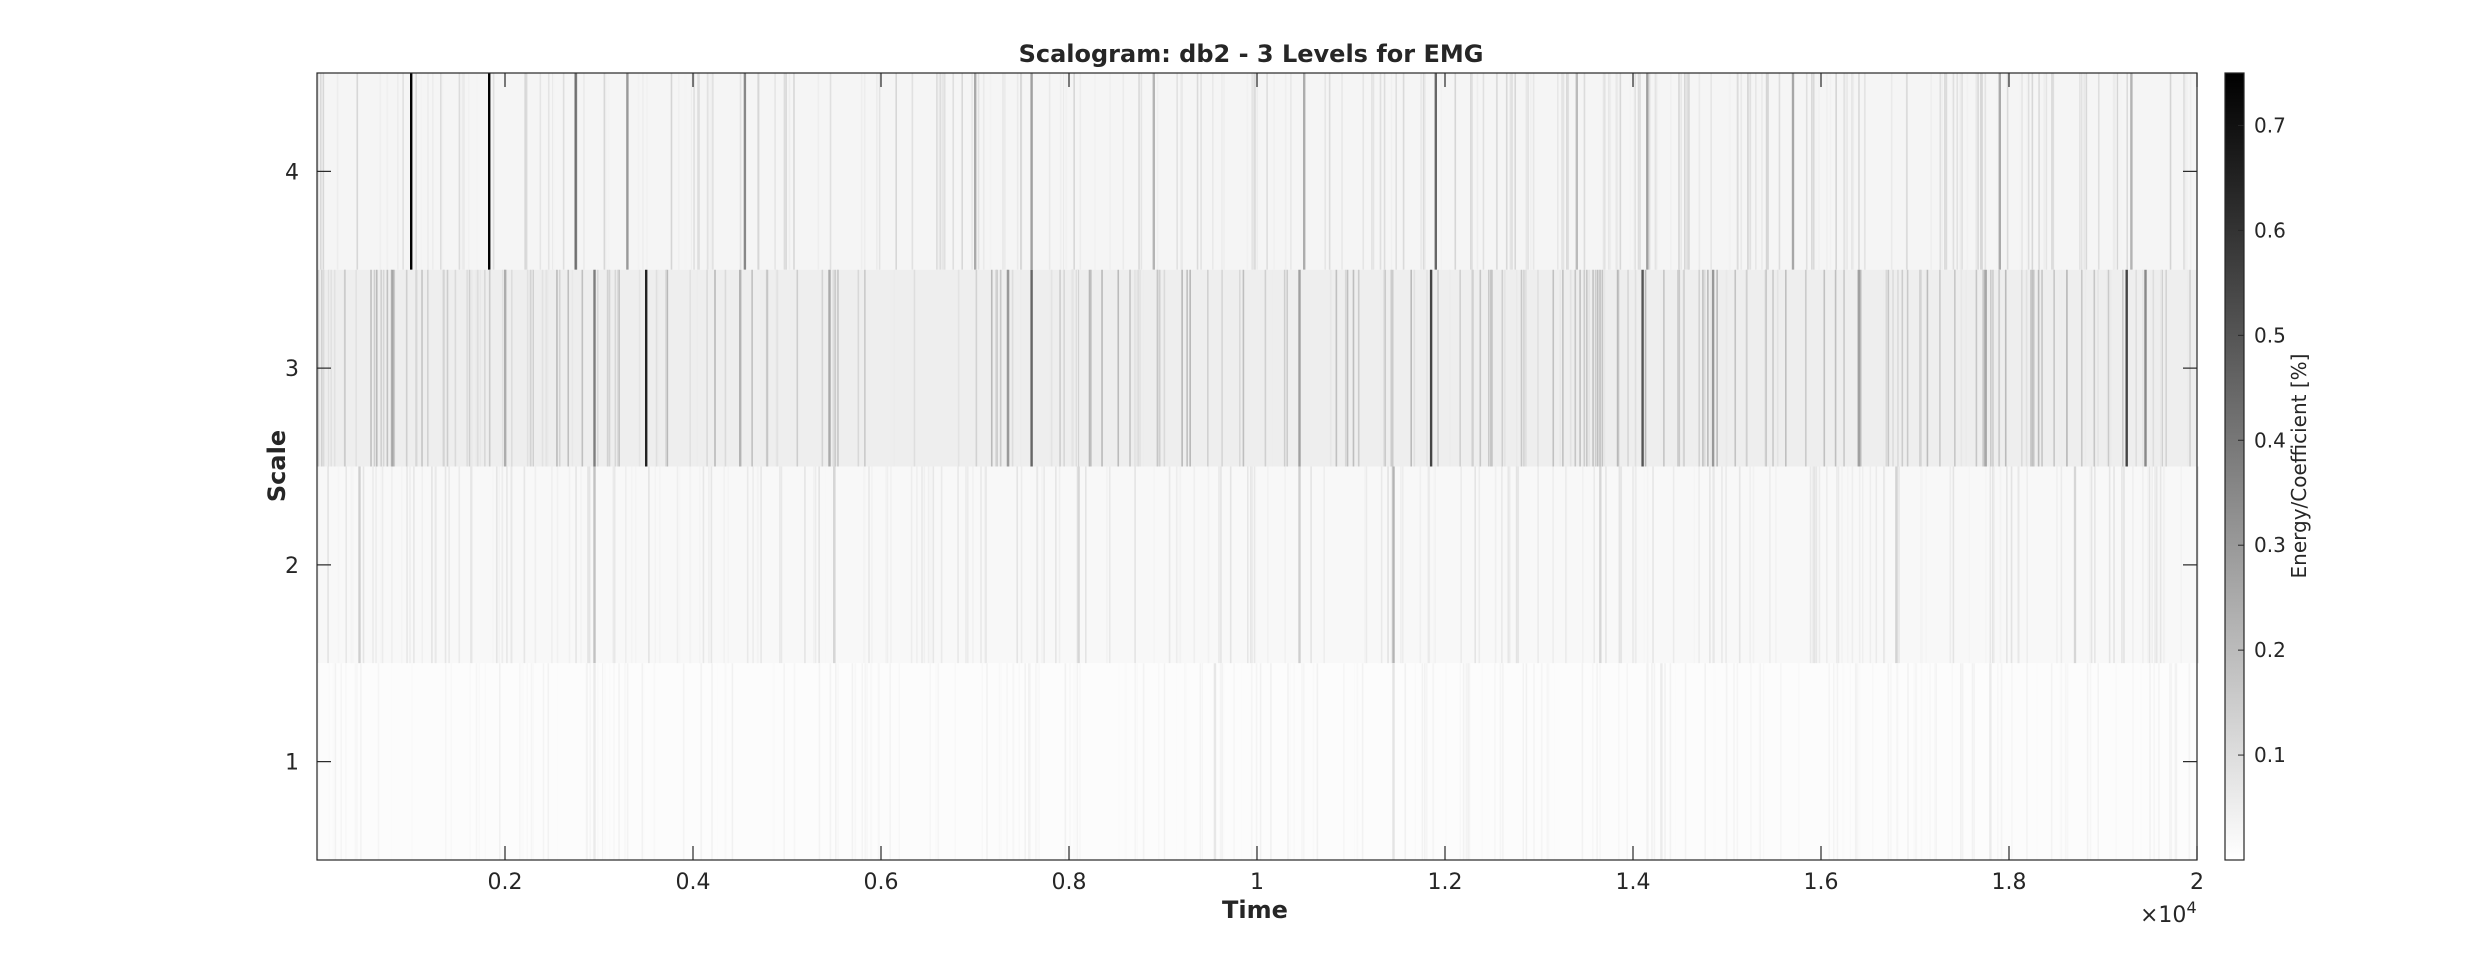  What do you see at coordinates (2270, 230) in the screenshot?
I see `colorbar-tick-label: 0.6` at bounding box center [2270, 230].